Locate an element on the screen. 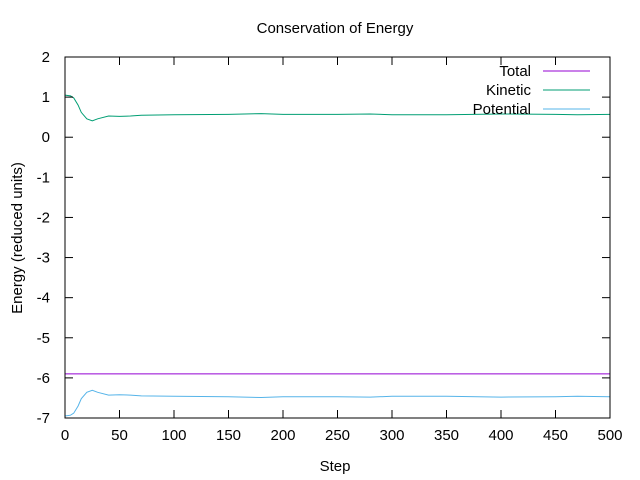 This screenshot has height=480, width=640. x-tick-label: 350 is located at coordinates (446, 435).